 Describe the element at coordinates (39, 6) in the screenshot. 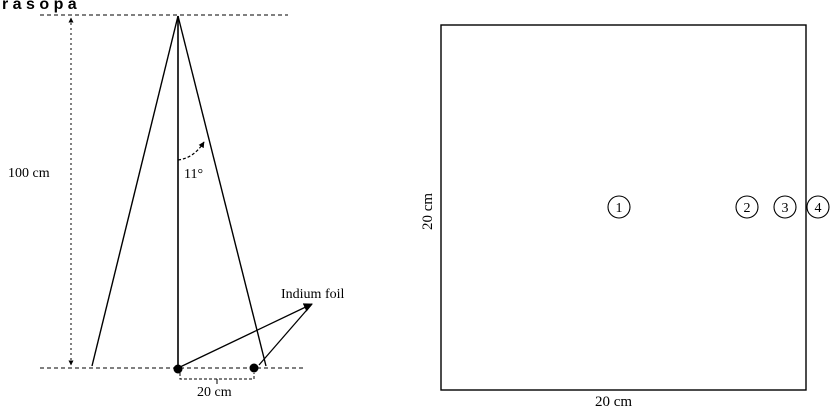

I see `header-fragment: r a s o p a` at that location.